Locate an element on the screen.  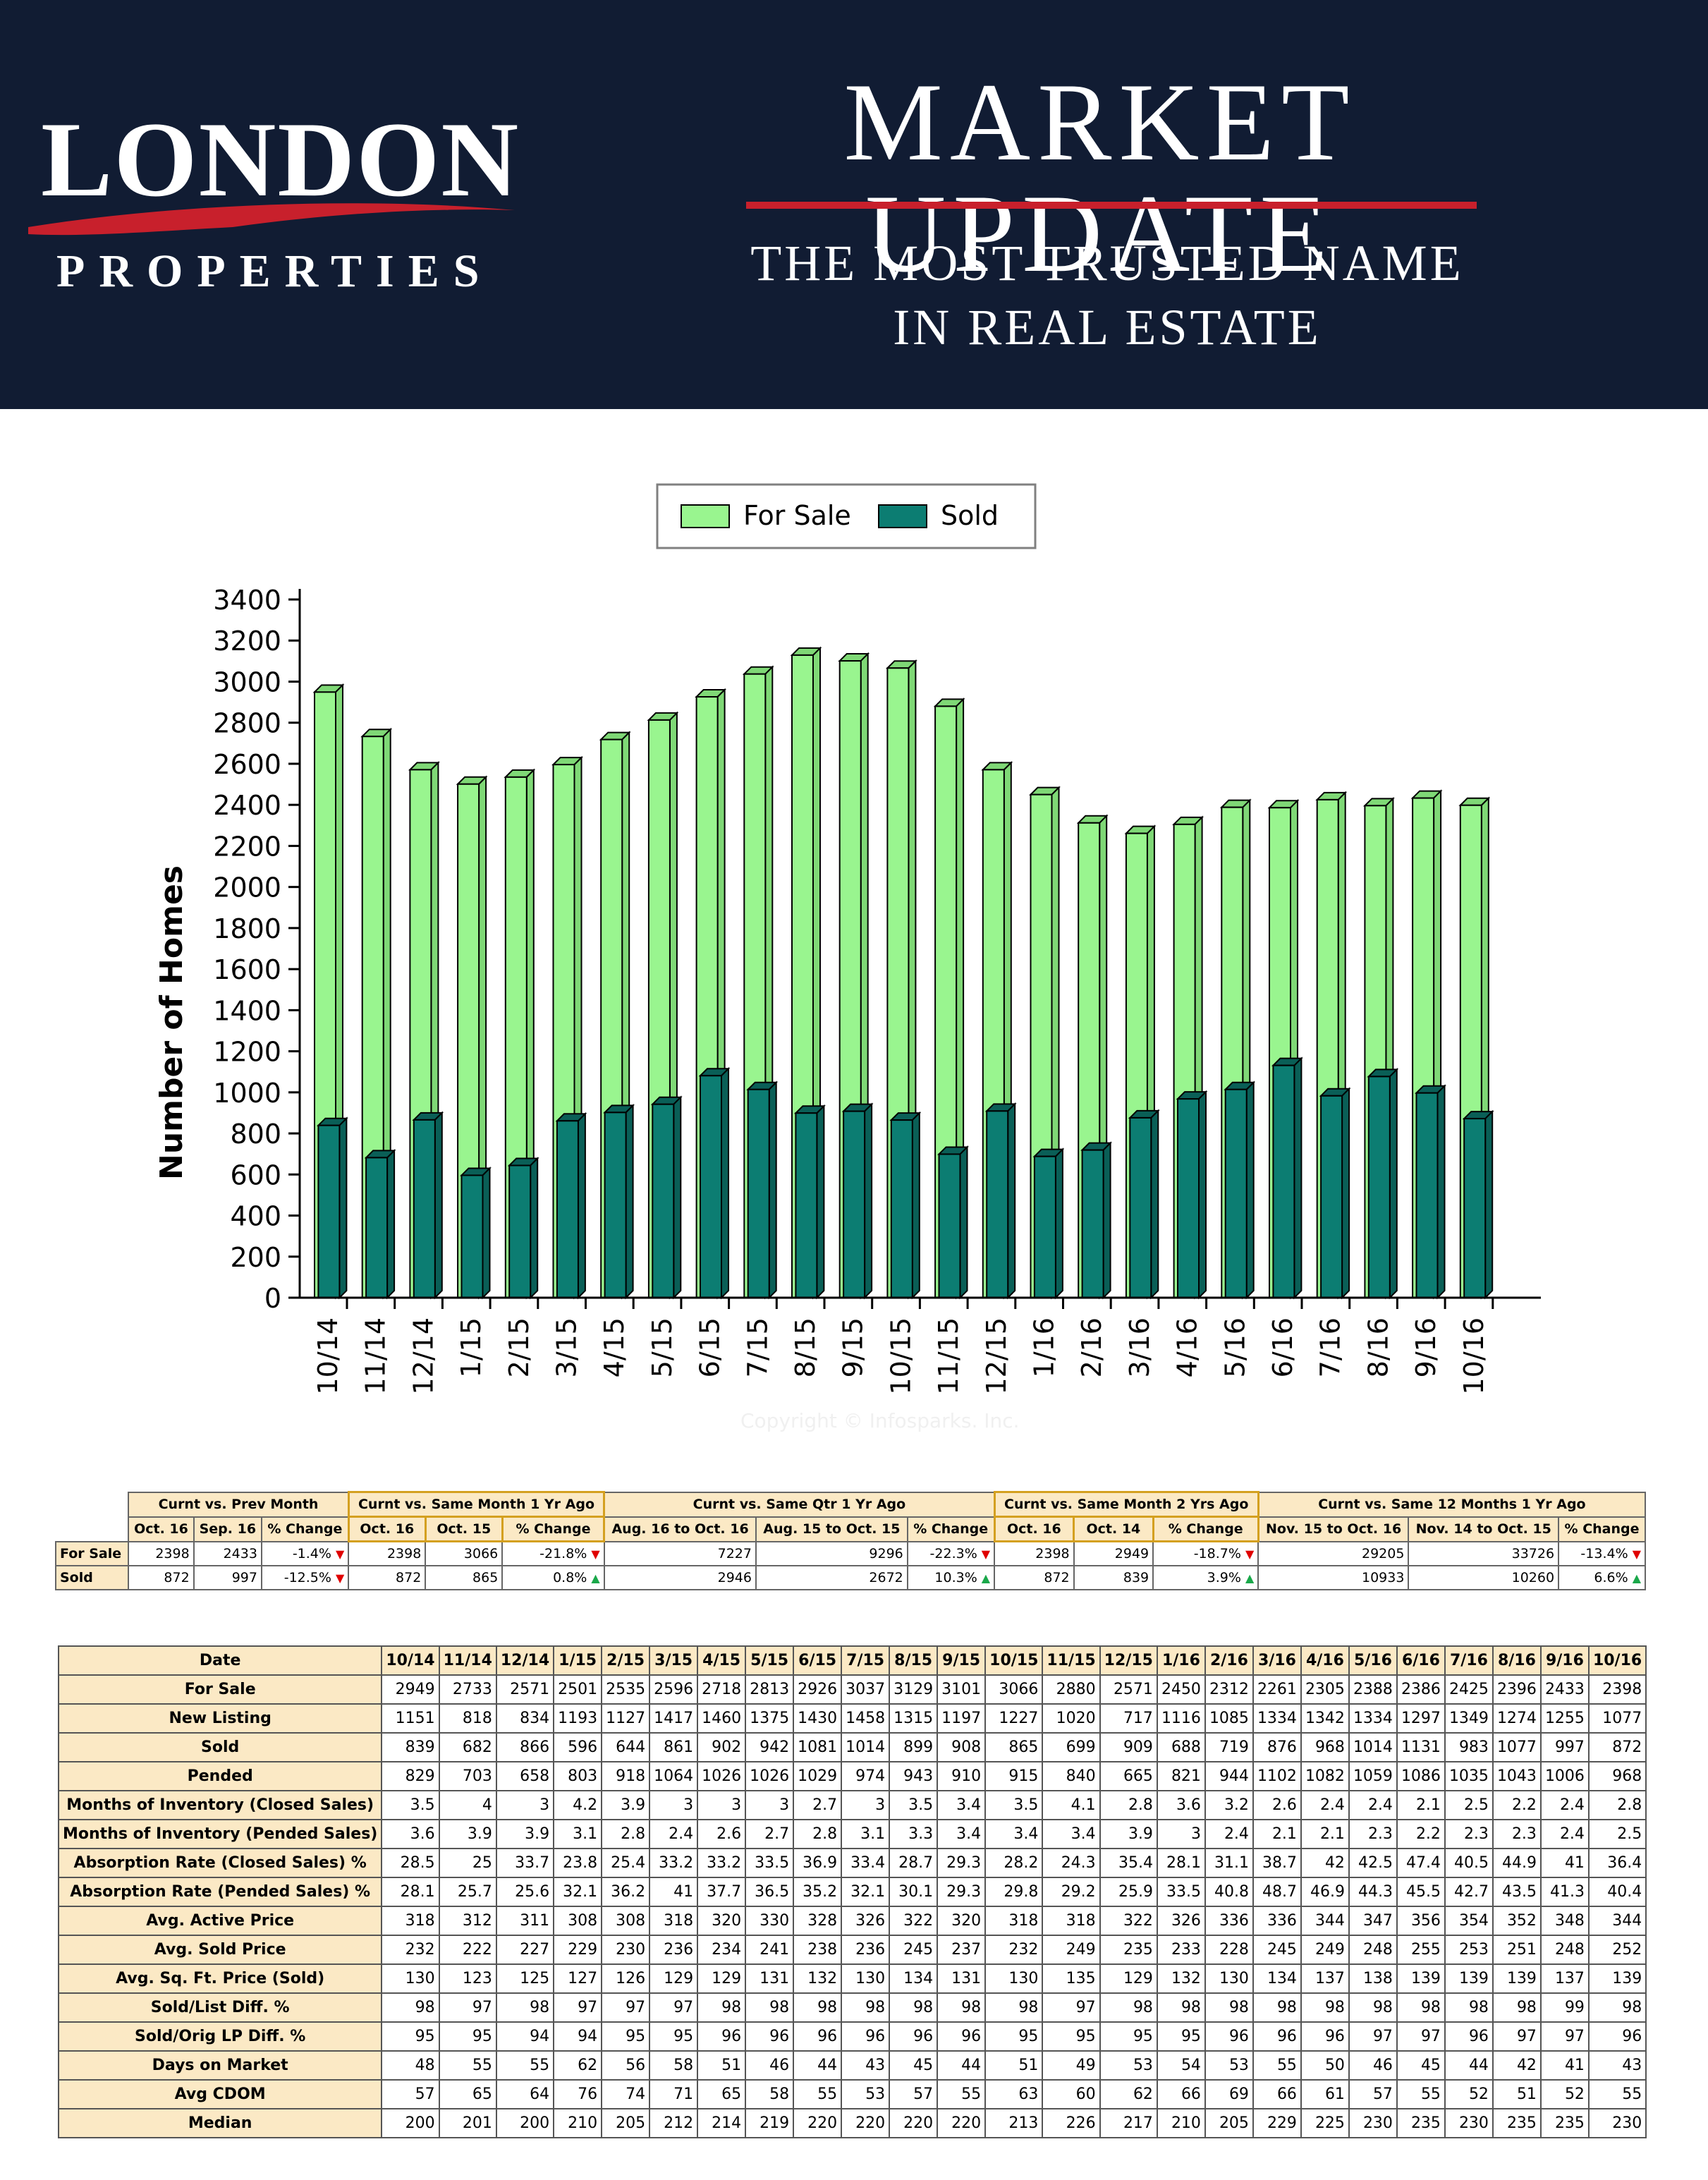
summary-cell: 10933 is located at coordinates (1333, 1577).